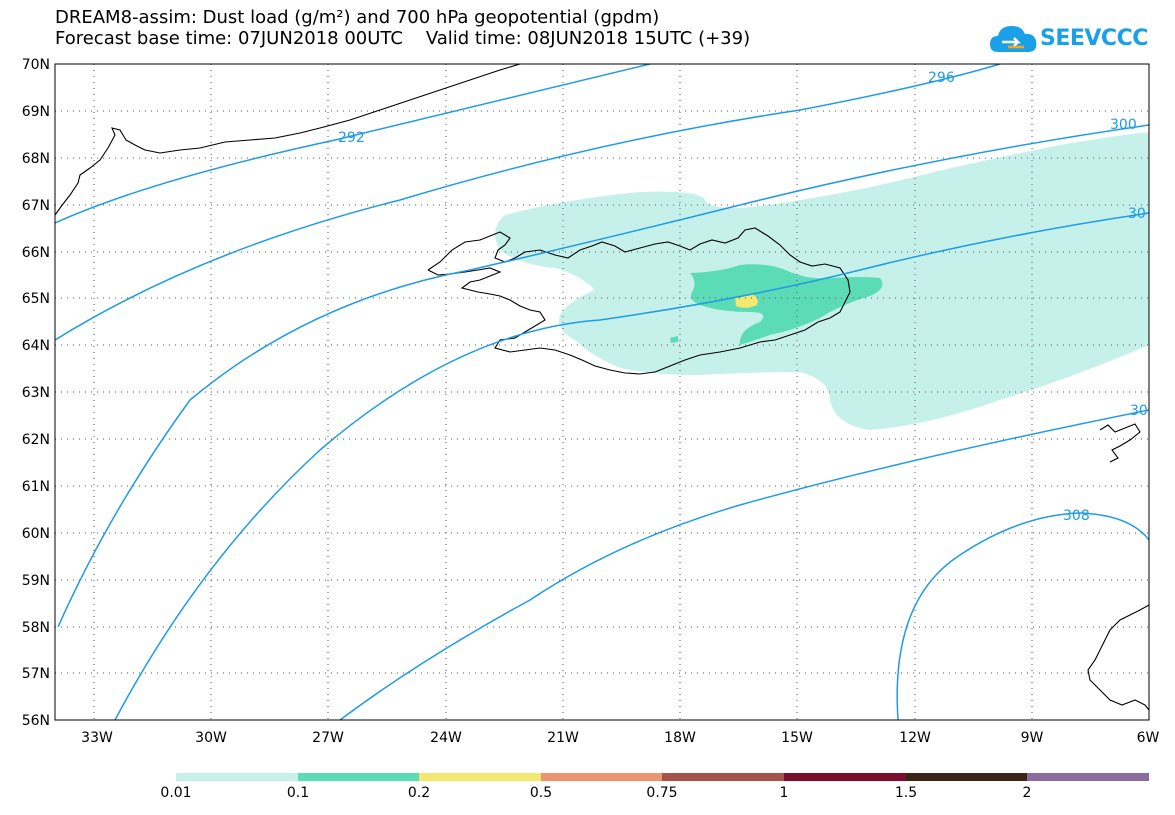 This screenshot has height=815, width=1175. What do you see at coordinates (639, 301) in the screenshot?
I see `iceland-coast` at bounding box center [639, 301].